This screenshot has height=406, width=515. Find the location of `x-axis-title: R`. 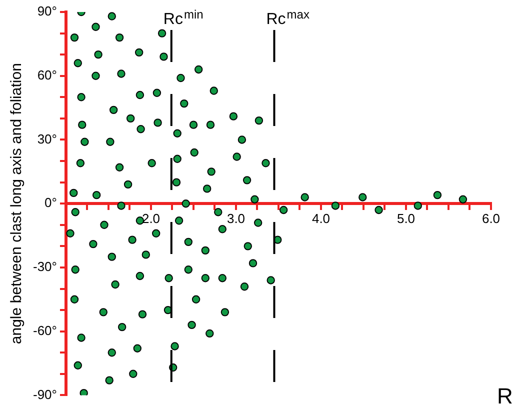

x-axis-title: R is located at coordinates (505, 394).